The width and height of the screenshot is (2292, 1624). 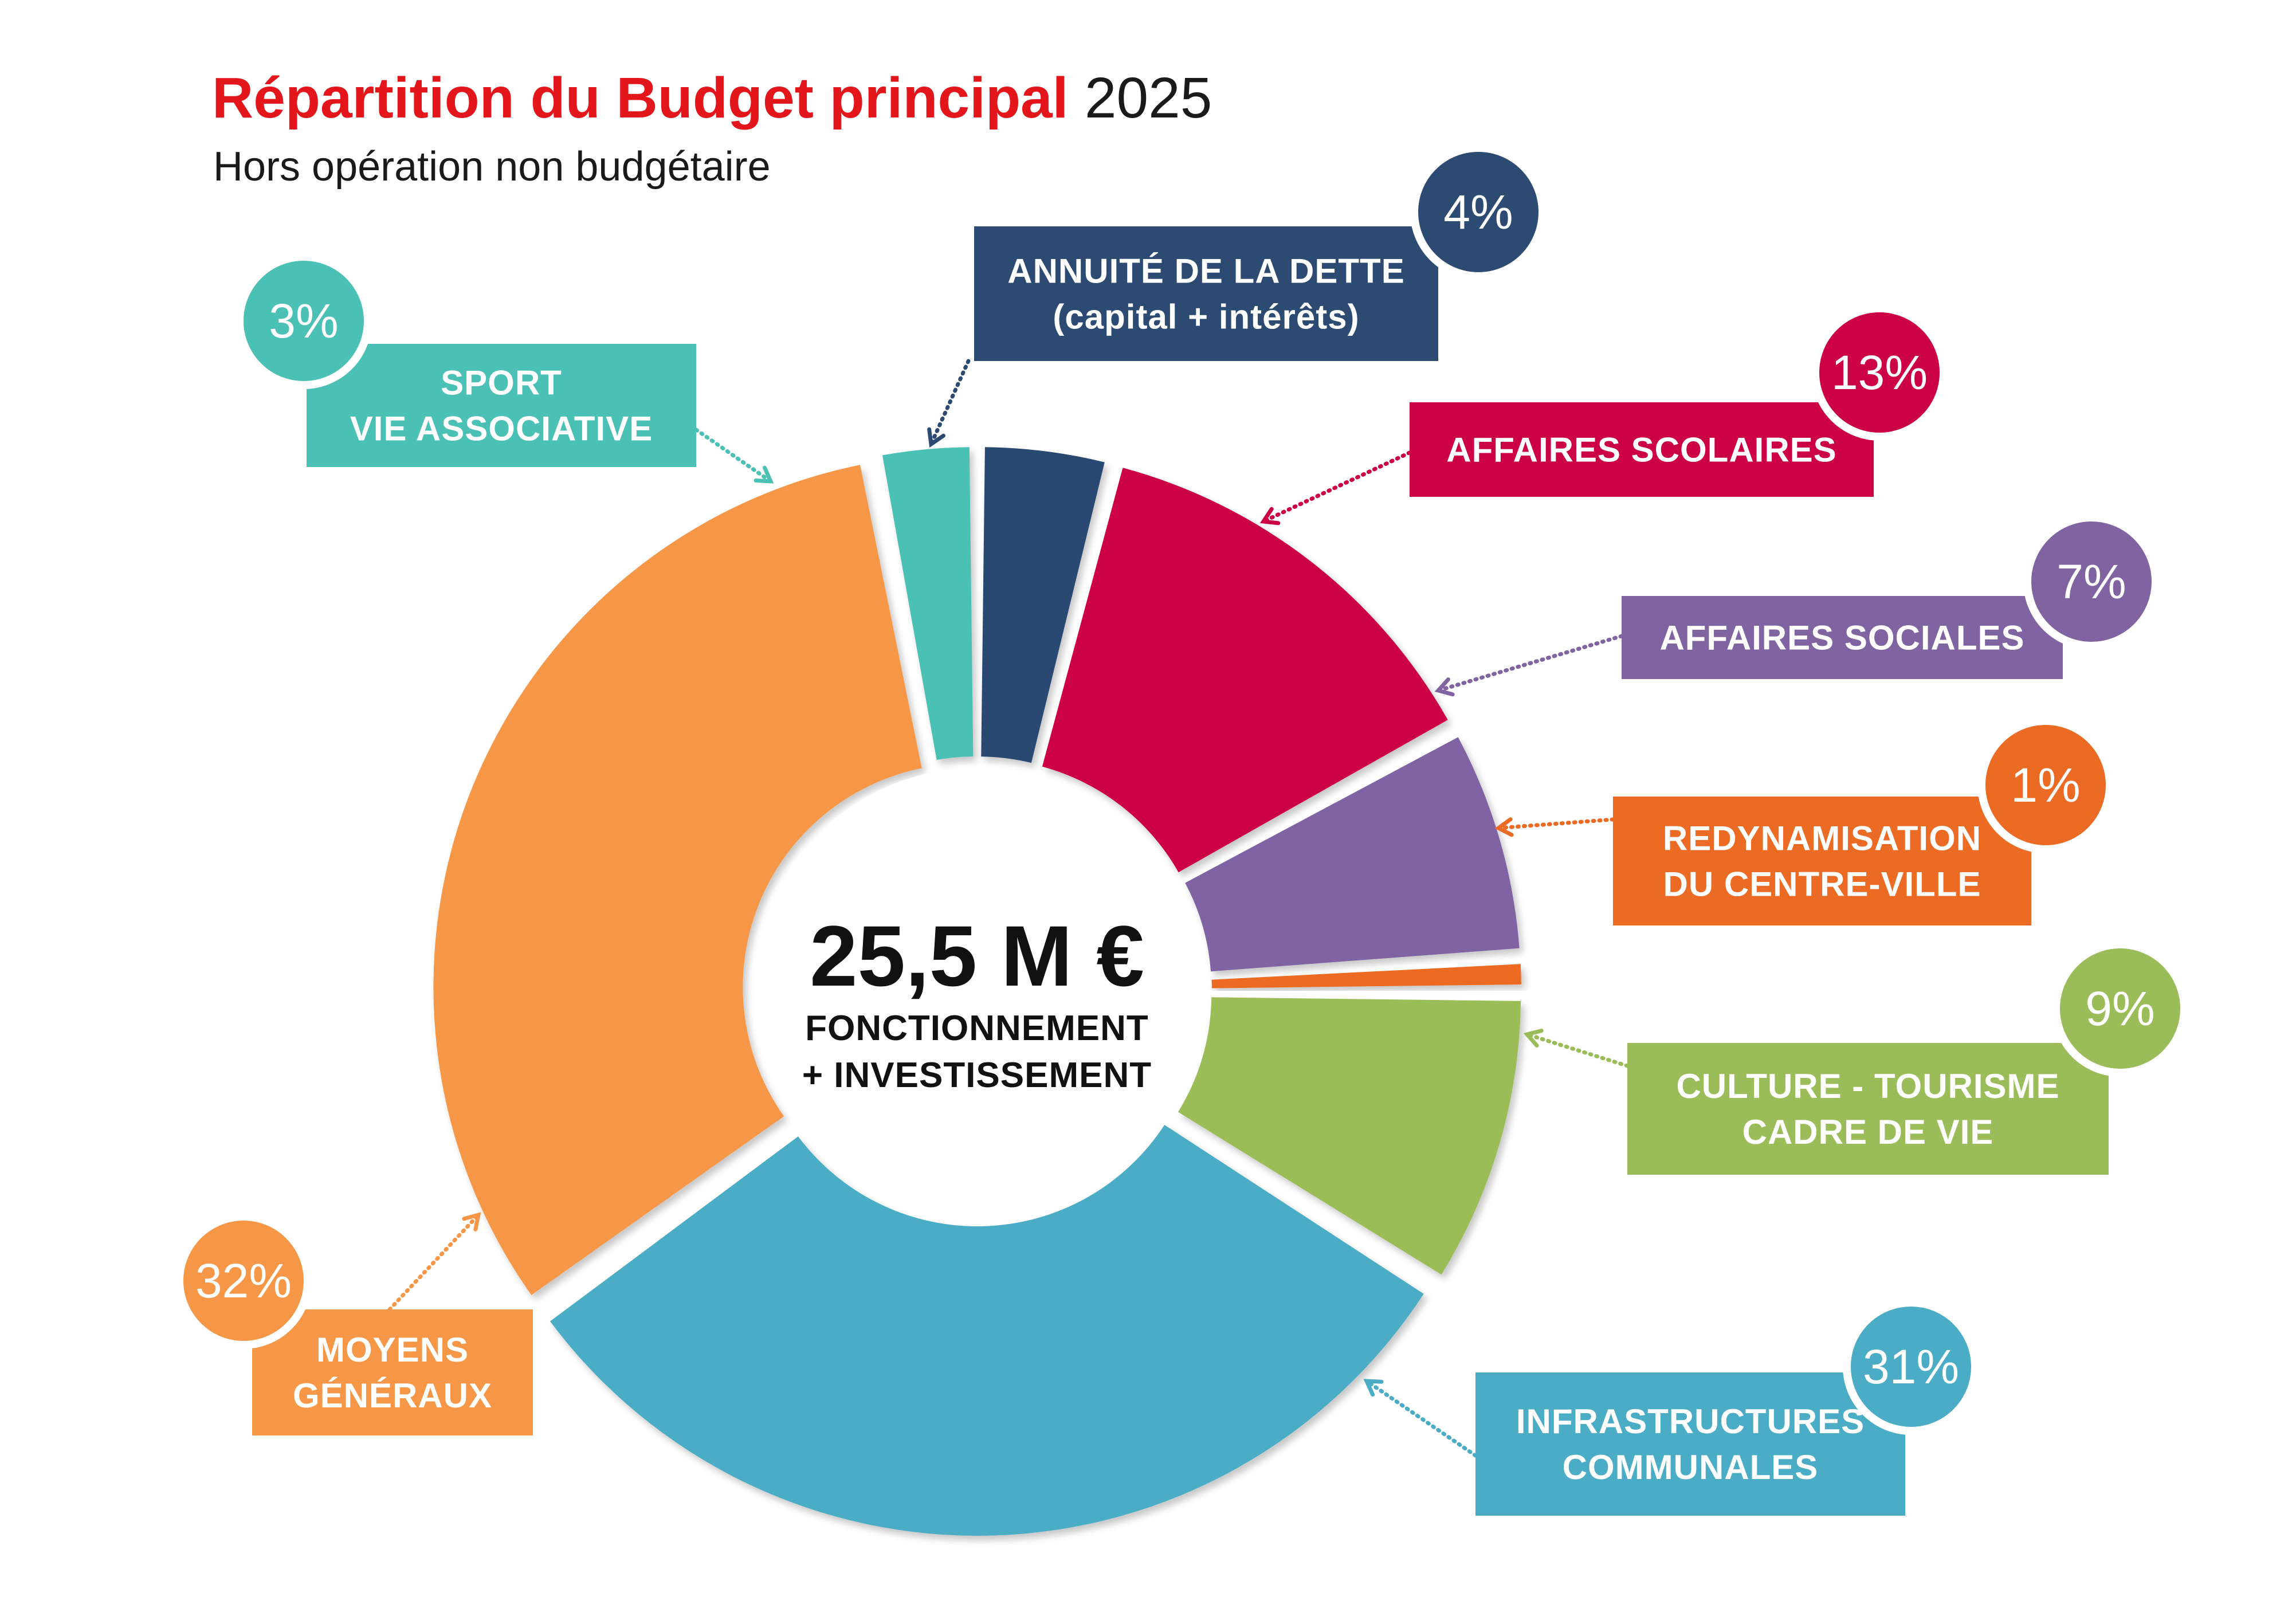 I want to click on percent-bubble-sociales, so click(x=2091, y=581).